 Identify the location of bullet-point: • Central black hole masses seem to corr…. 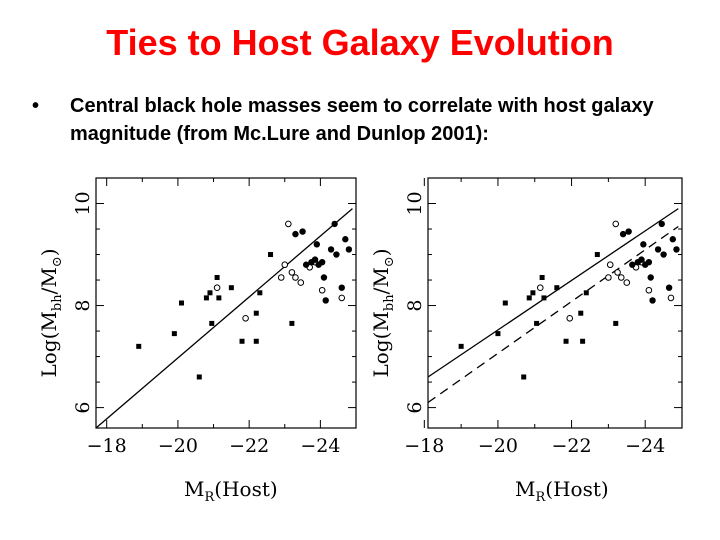
(367, 120).